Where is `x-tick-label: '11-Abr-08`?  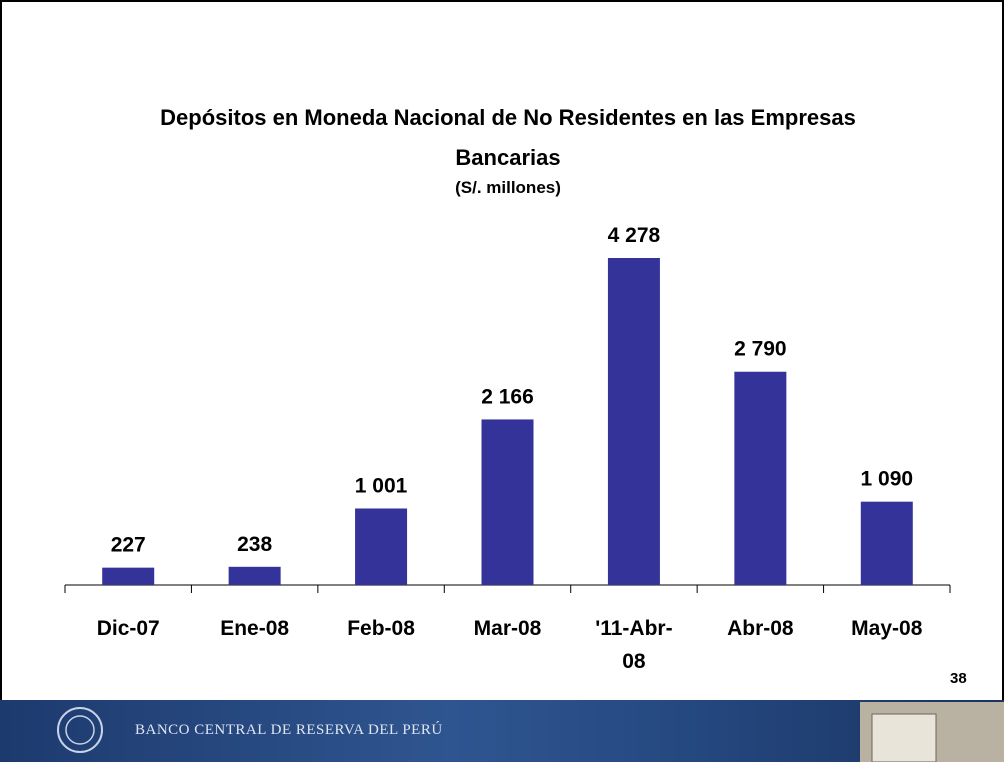
x-tick-label: '11-Abr-08 is located at coordinates (634, 645).